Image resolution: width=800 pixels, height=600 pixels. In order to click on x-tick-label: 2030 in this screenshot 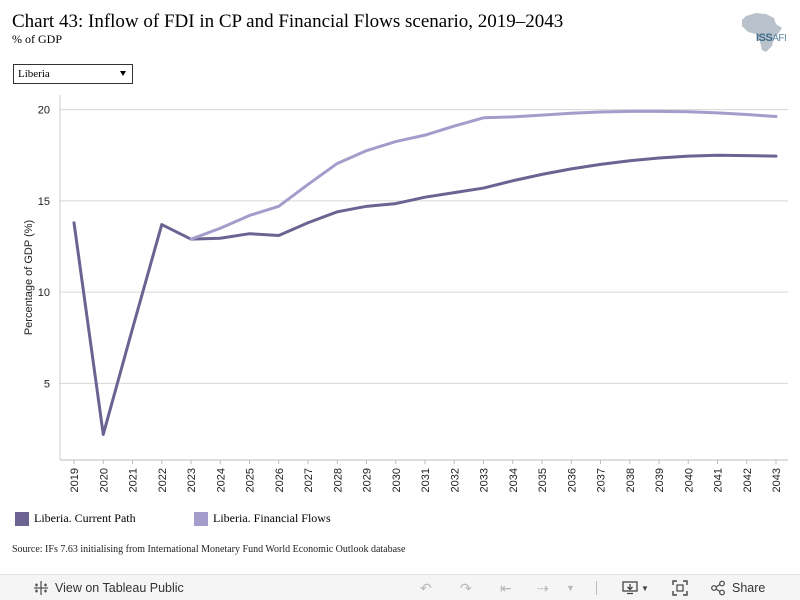, I will do `click(397, 480)`.